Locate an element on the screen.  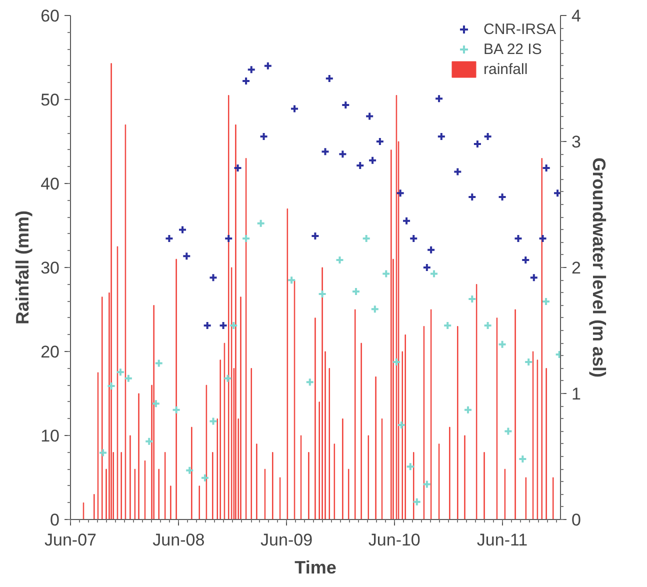
y2-tick-label: 2 is located at coordinates (576, 268).